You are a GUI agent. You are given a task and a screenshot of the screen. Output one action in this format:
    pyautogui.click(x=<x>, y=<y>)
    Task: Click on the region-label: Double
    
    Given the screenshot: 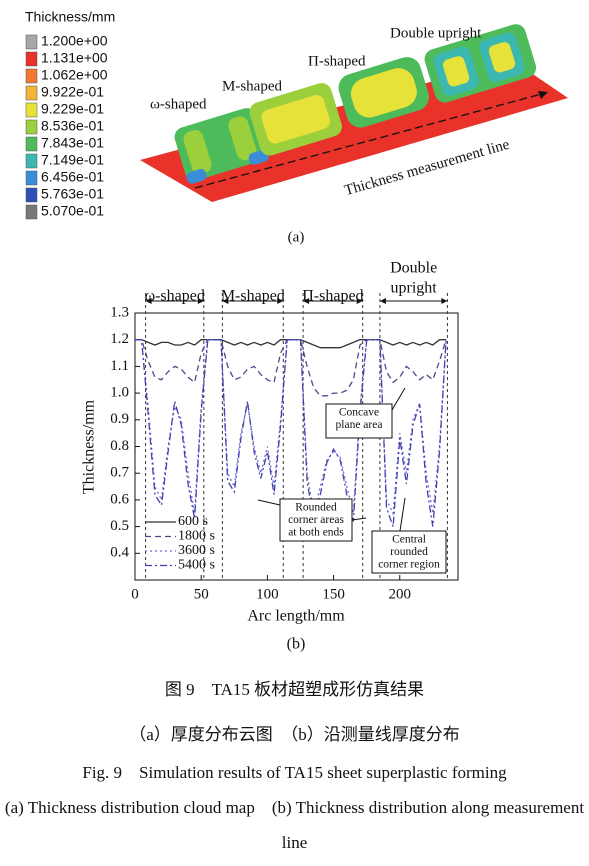 What is the action you would take?
    pyautogui.click(x=413, y=268)
    